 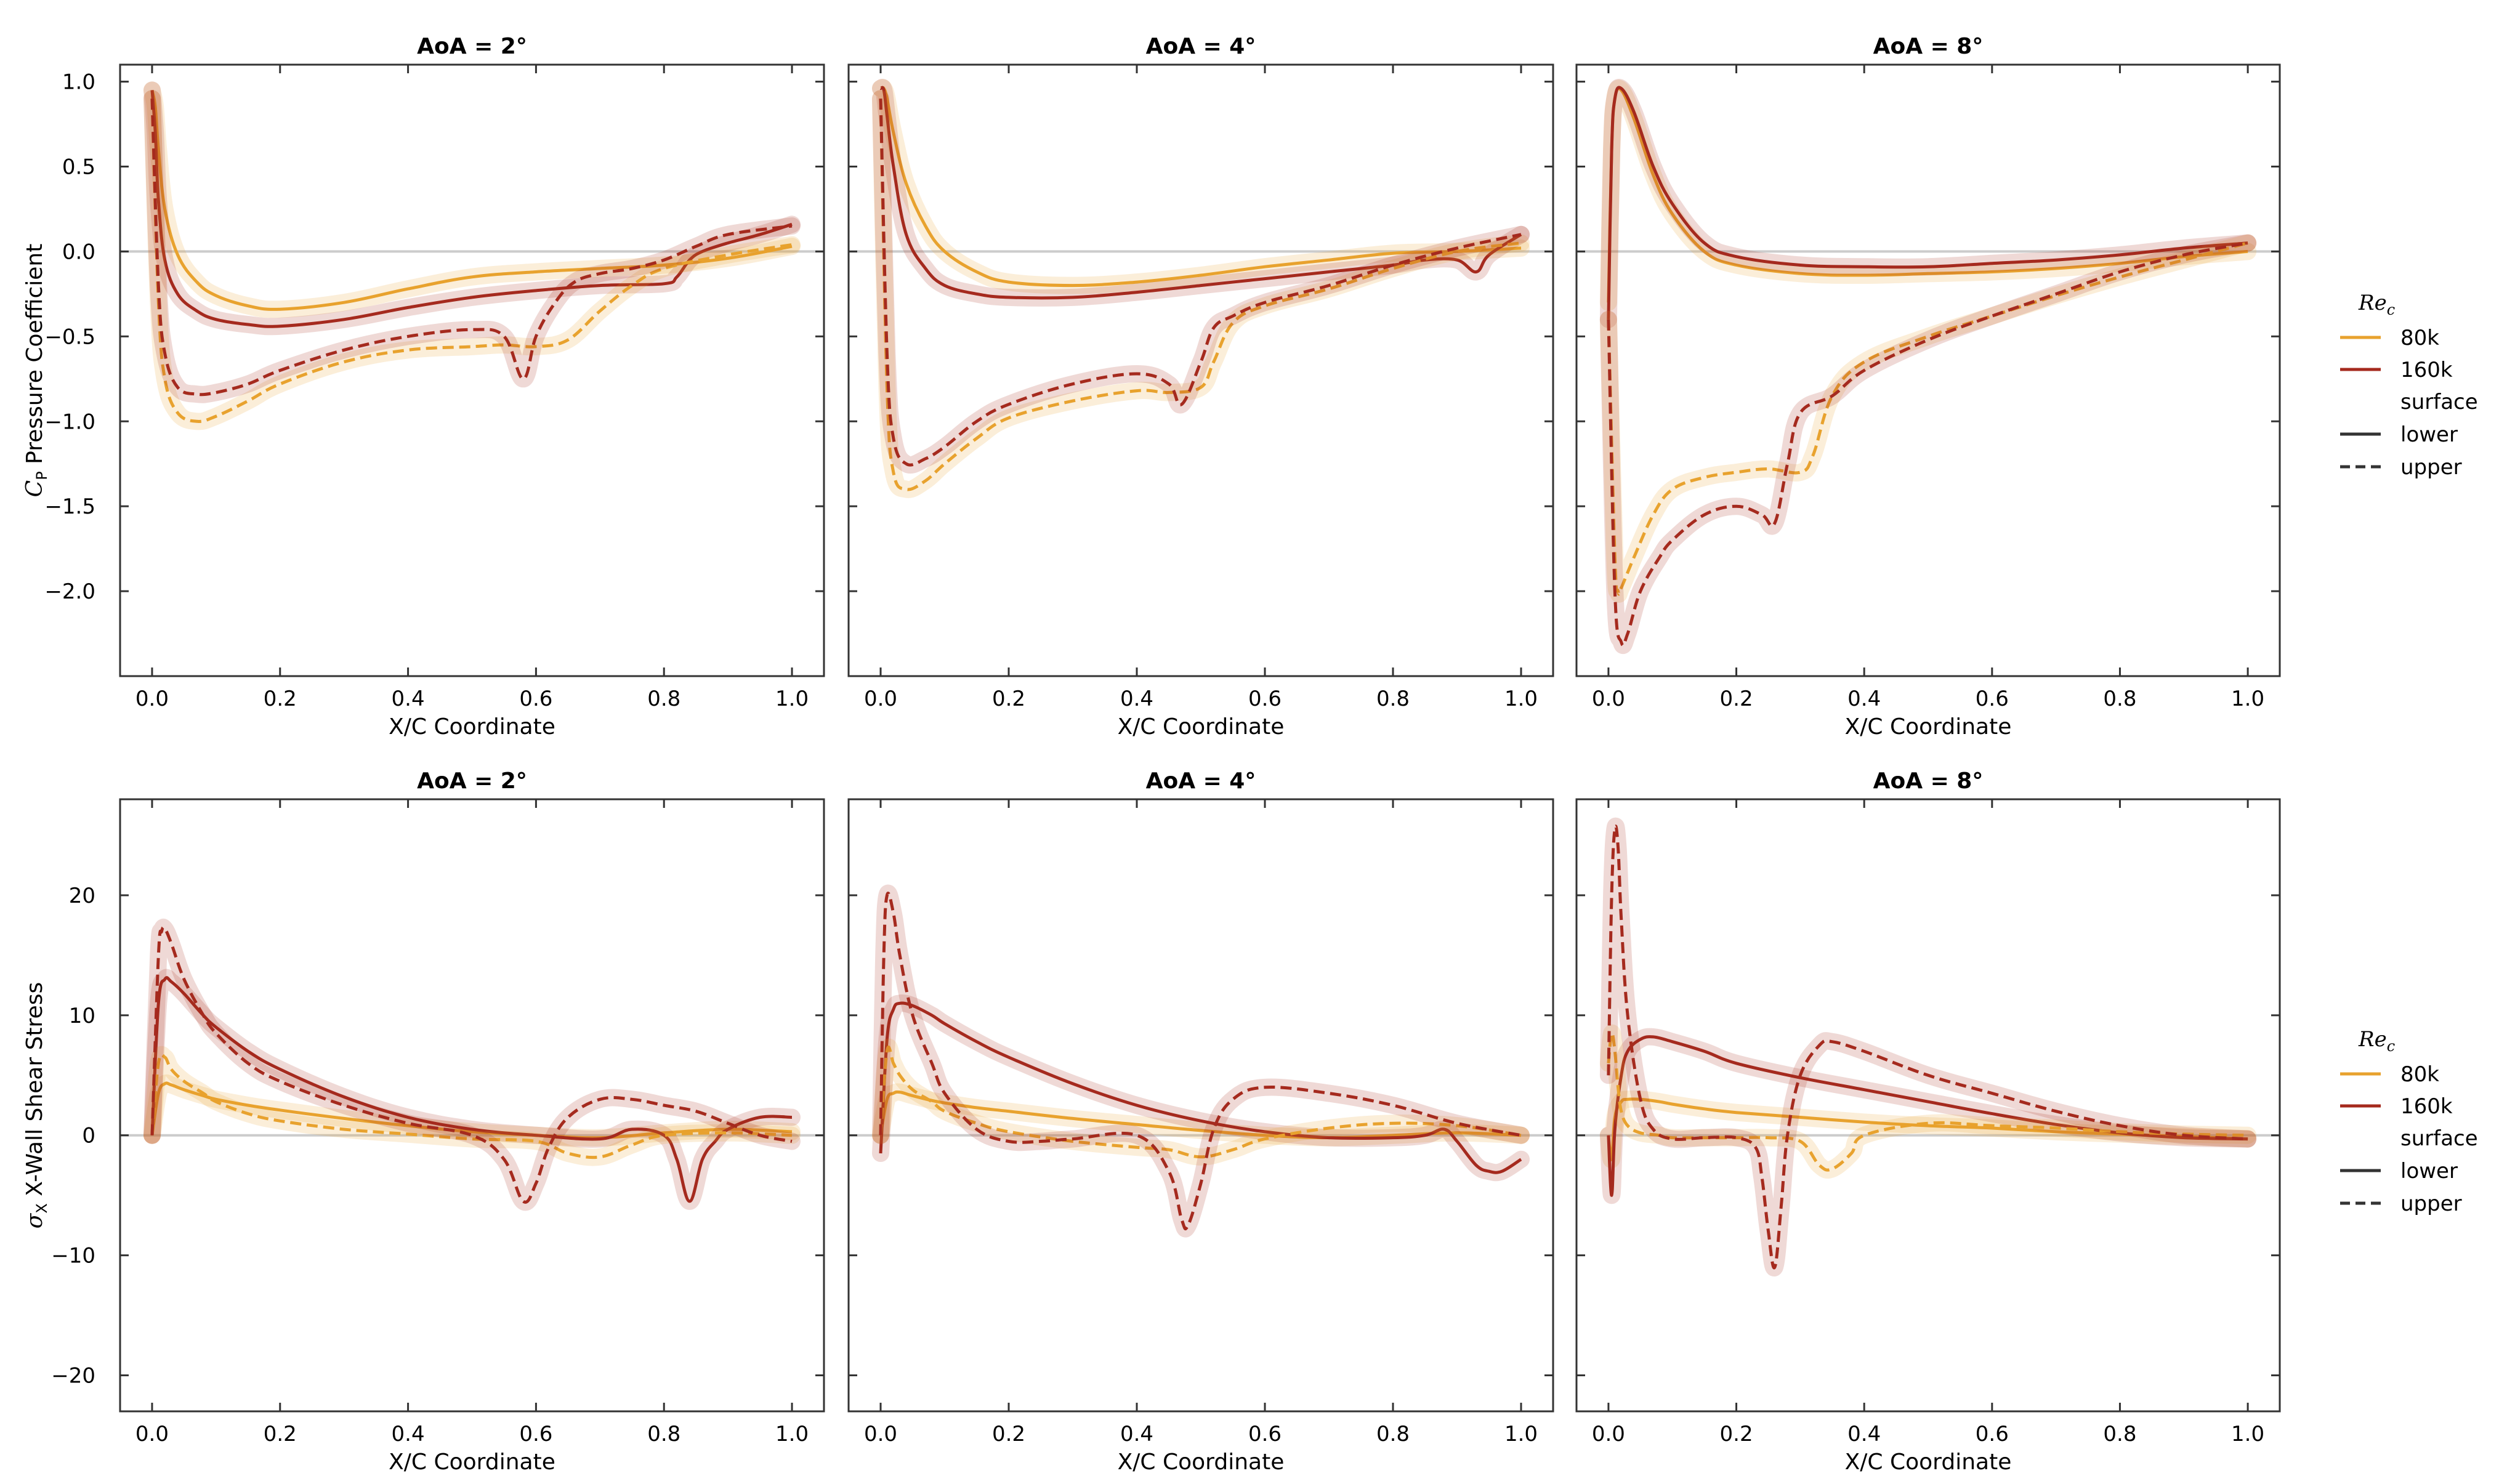 I want to click on y-tick-label: −20, so click(x=73, y=1376).